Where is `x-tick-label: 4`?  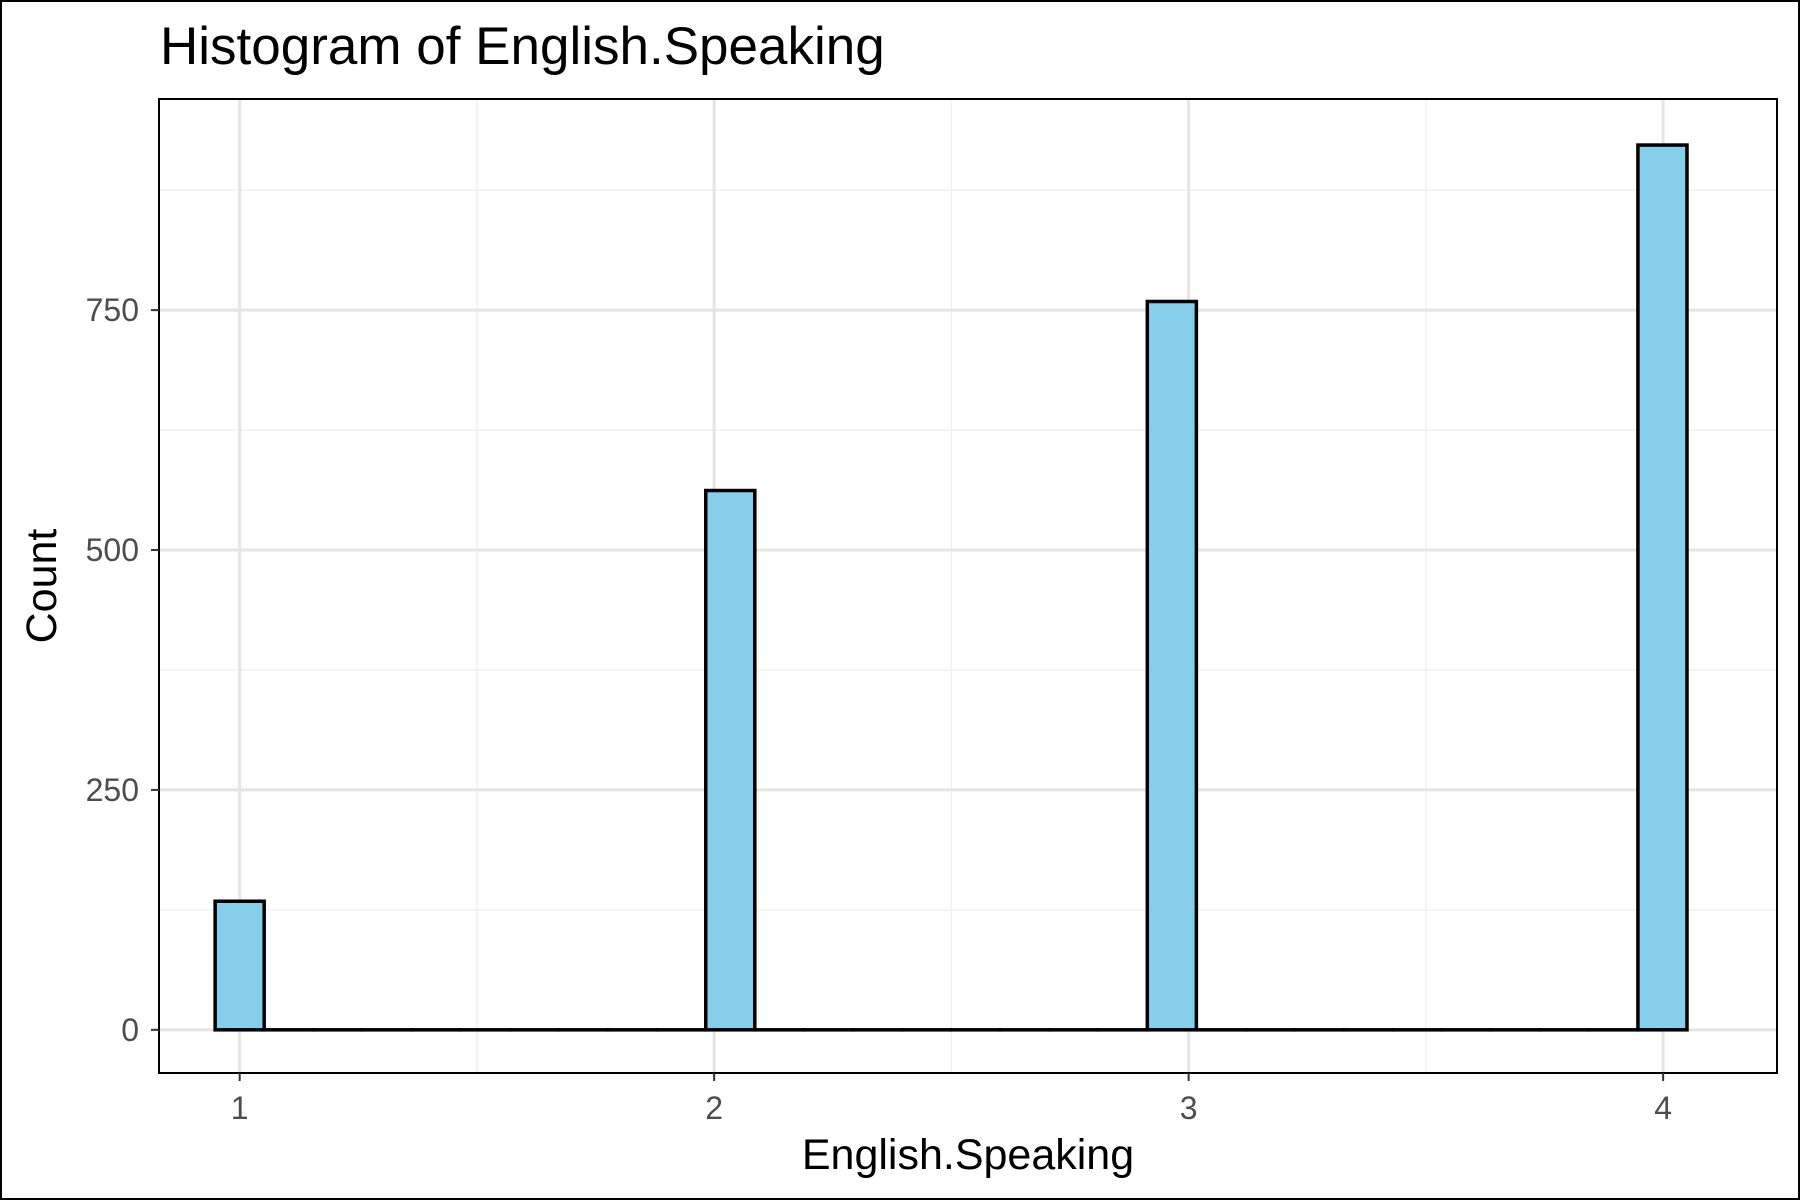 x-tick-label: 4 is located at coordinates (1663, 1108).